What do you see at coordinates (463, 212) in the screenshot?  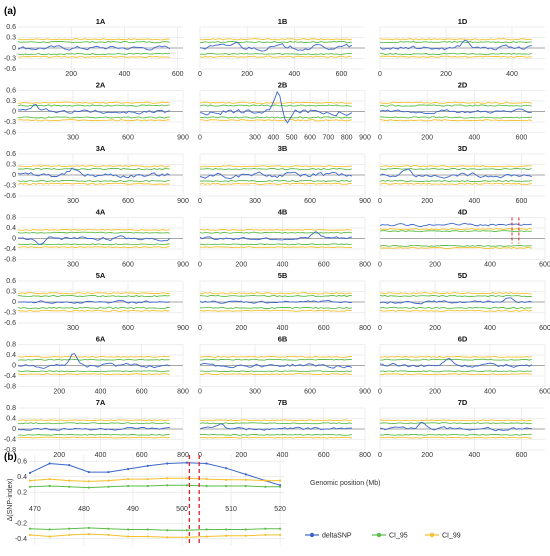 I see `panel-title: 4D` at bounding box center [463, 212].